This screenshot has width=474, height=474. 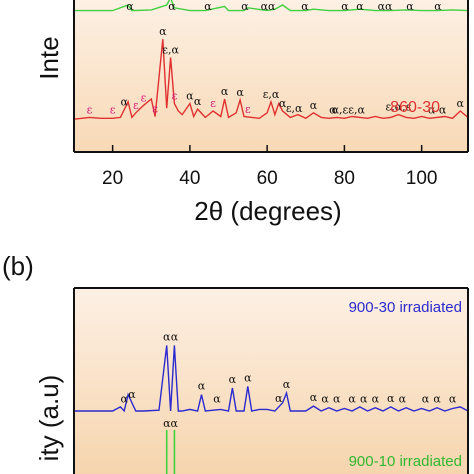 I want to click on panel-a-x-tick-label: 80, so click(x=344, y=178).